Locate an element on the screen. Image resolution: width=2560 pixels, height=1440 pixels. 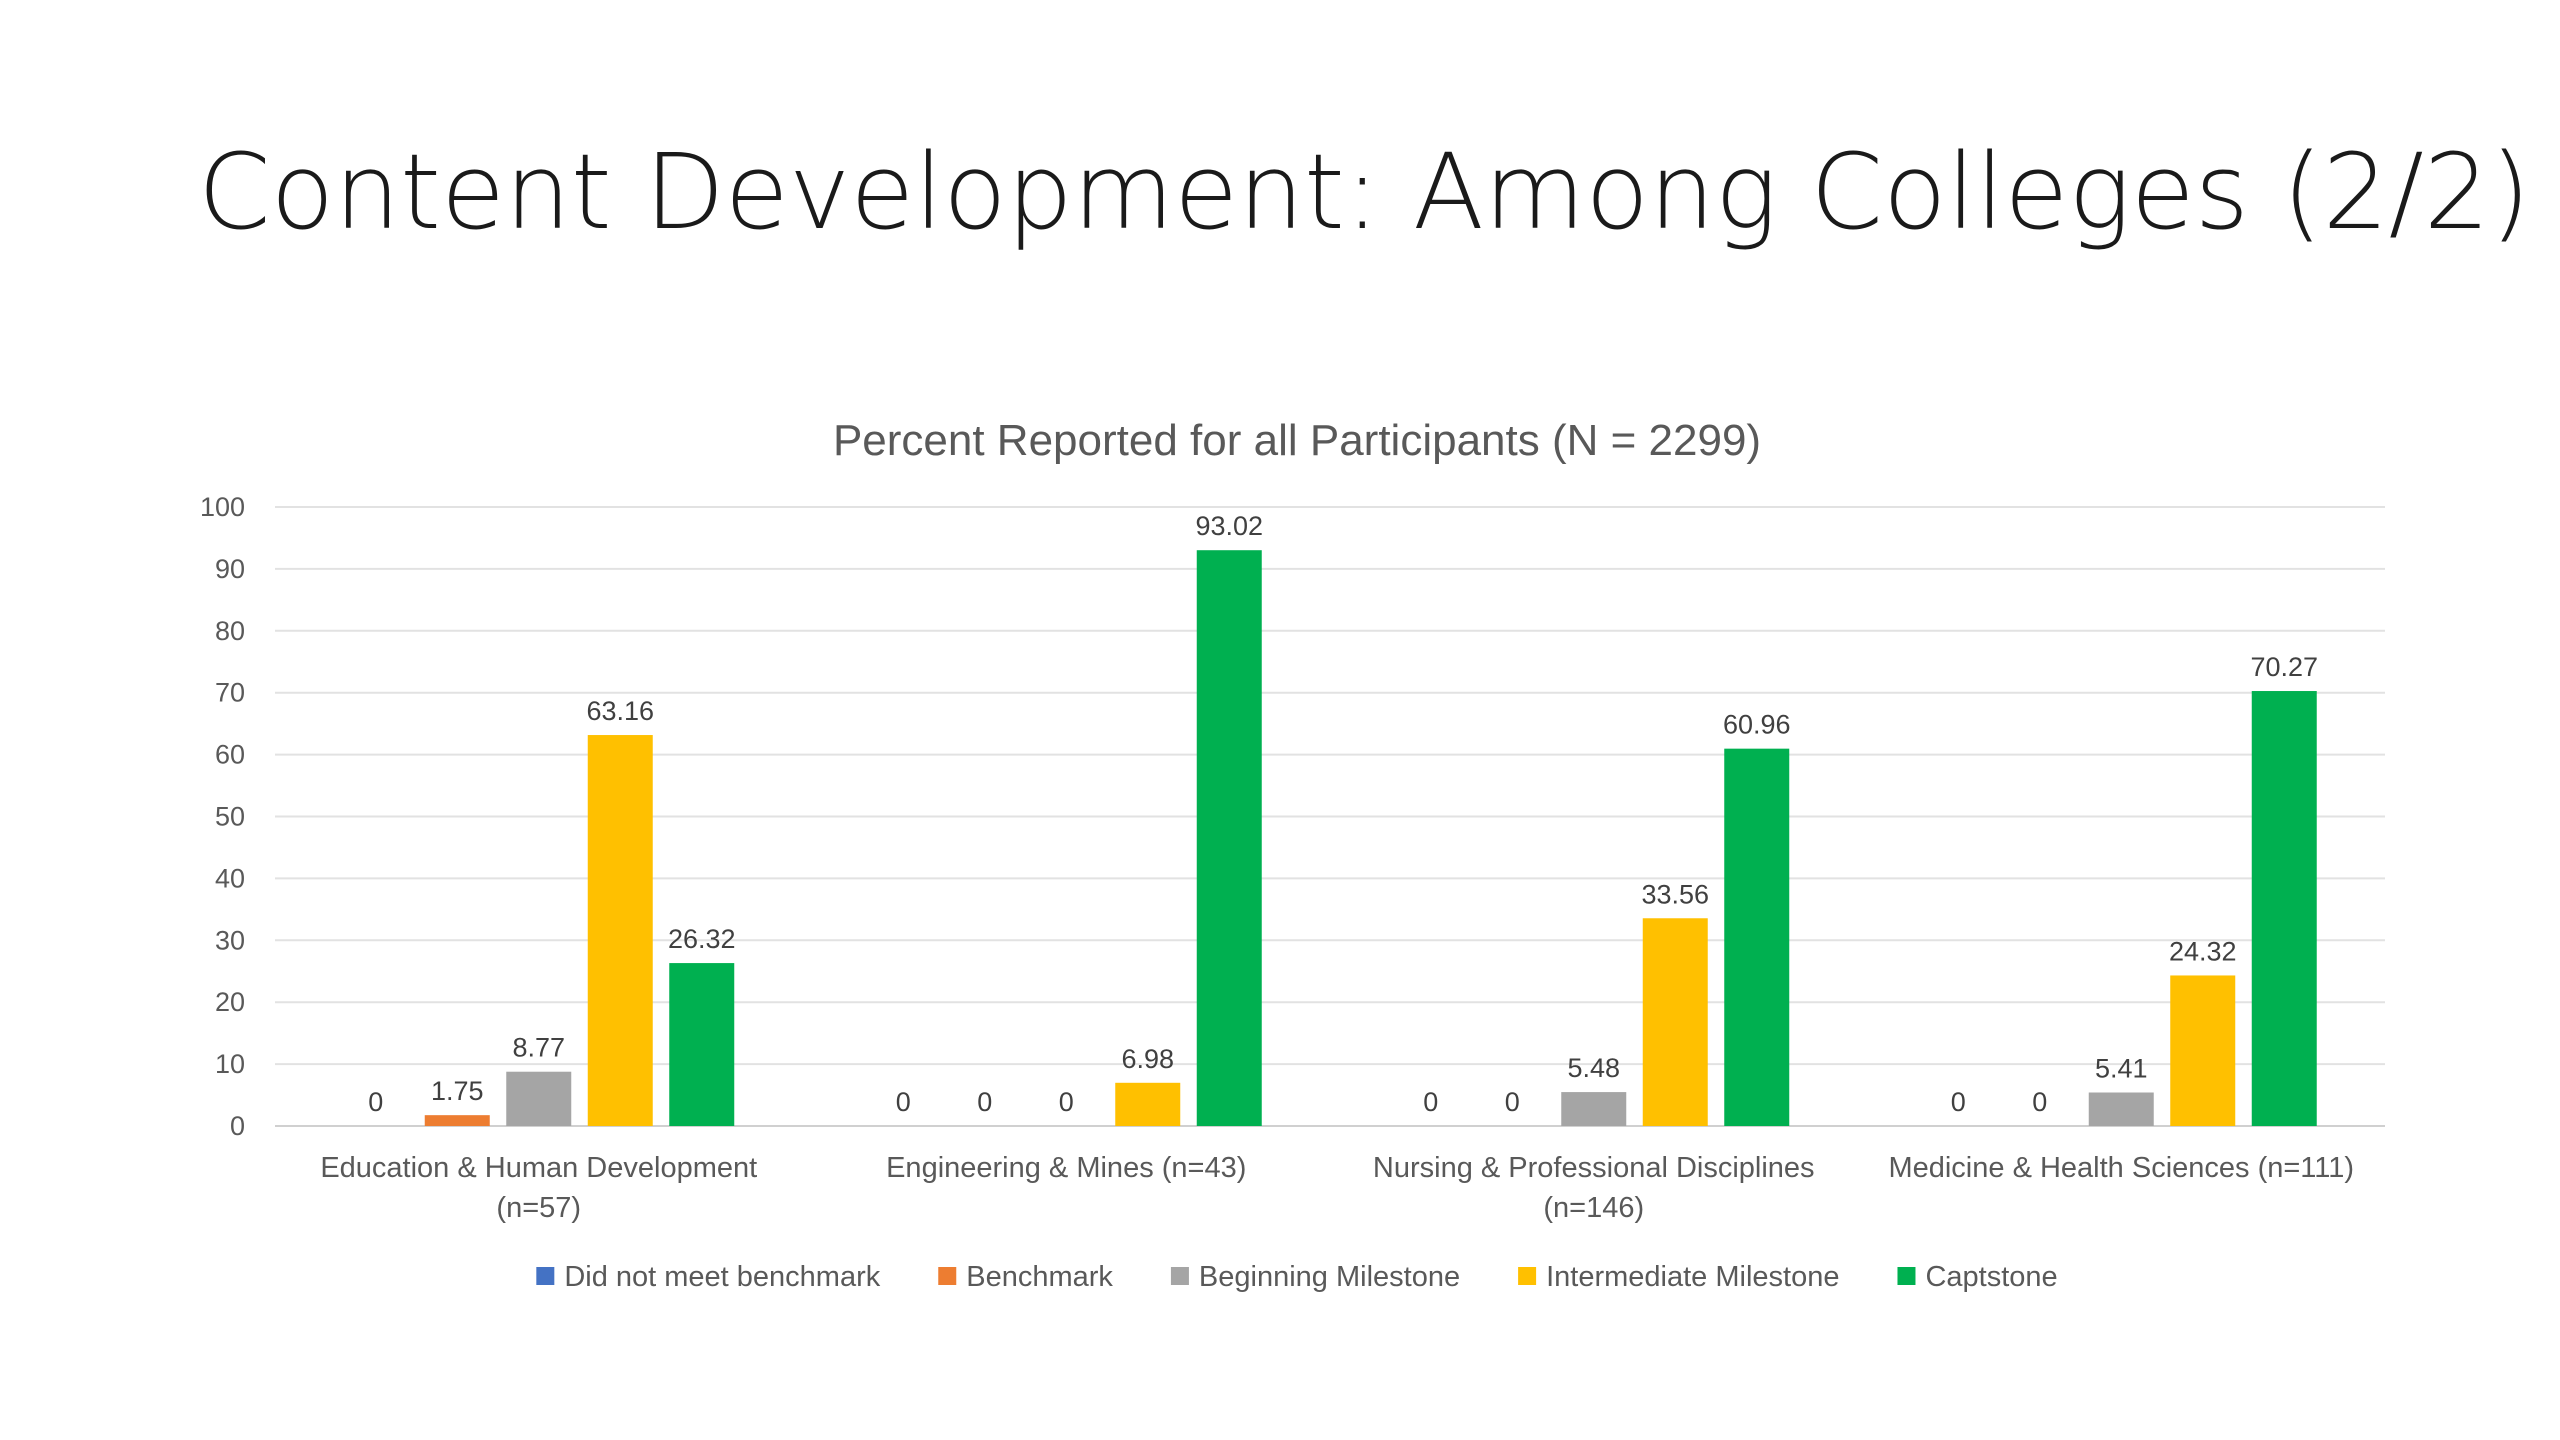
data-label: 70.27 is located at coordinates (2284, 667).